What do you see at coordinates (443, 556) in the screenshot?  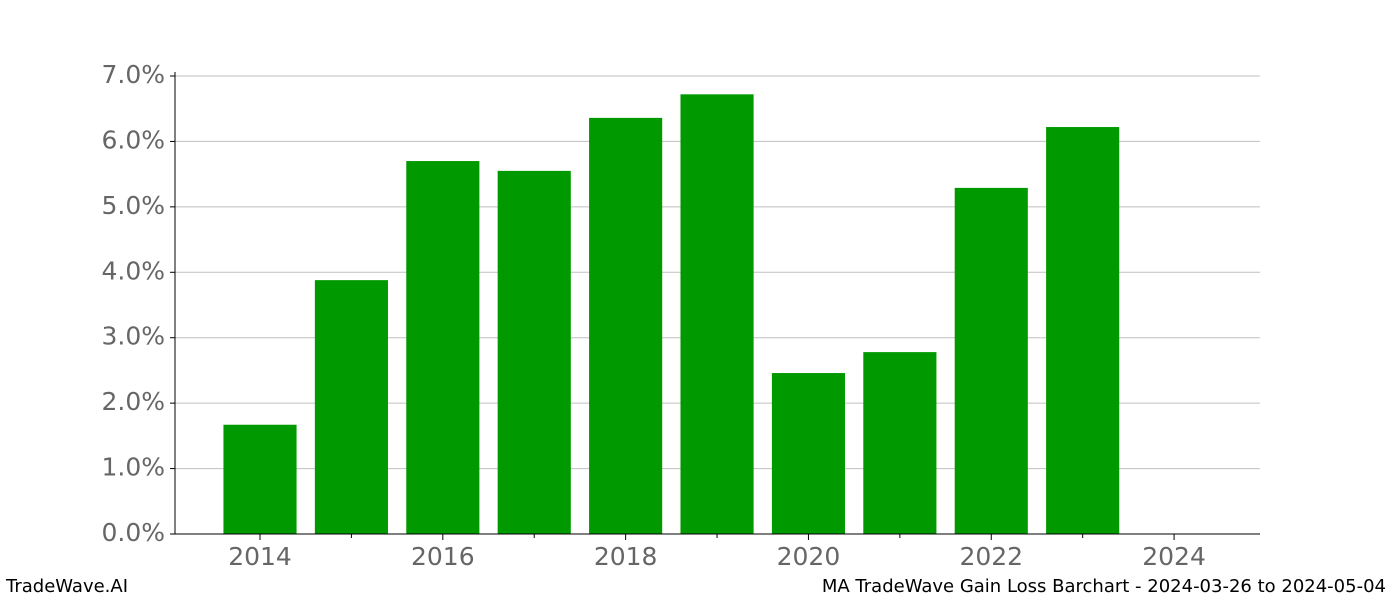 I see `x-tick-label: 2016` at bounding box center [443, 556].